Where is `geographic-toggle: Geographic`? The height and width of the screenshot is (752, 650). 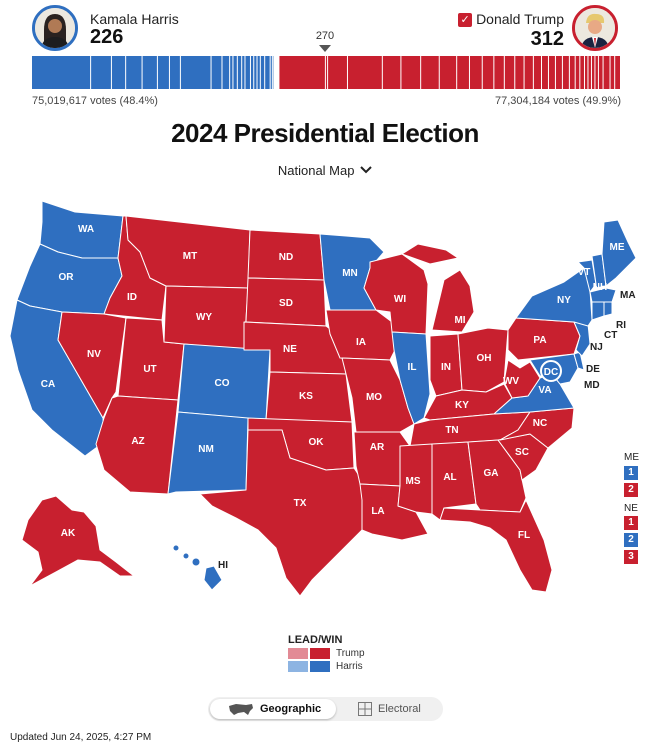
geographic-toggle: Geographic is located at coordinates (273, 709).